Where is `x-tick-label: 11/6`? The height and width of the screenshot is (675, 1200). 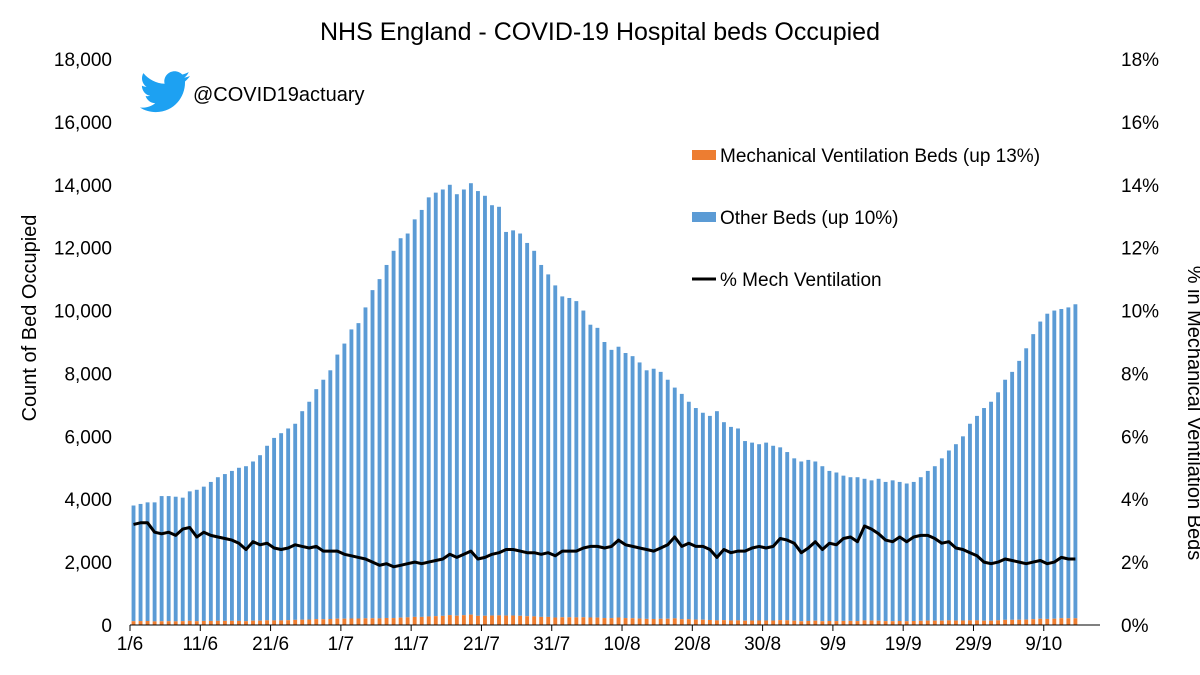
x-tick-label: 11/6 is located at coordinates (201, 644).